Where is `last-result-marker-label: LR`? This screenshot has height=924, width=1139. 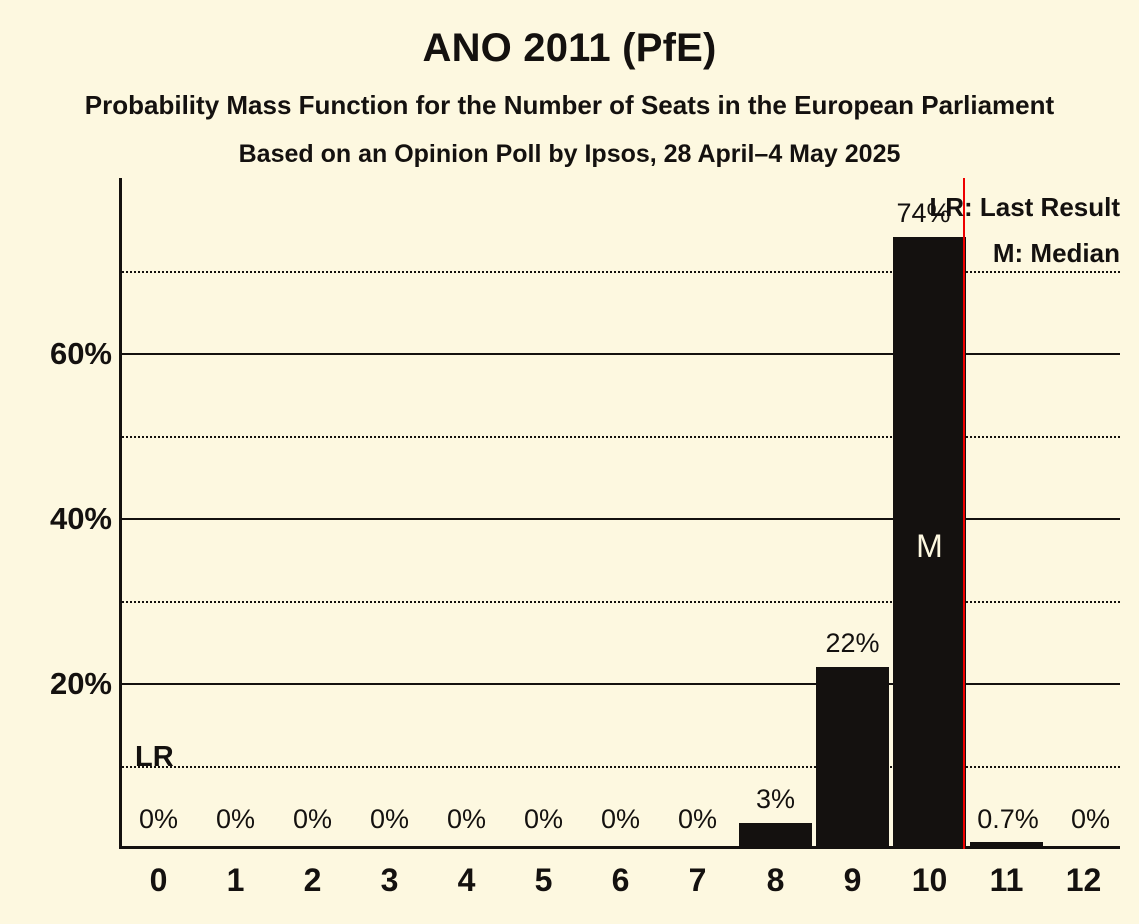
last-result-marker-label: LR is located at coordinates (154, 757).